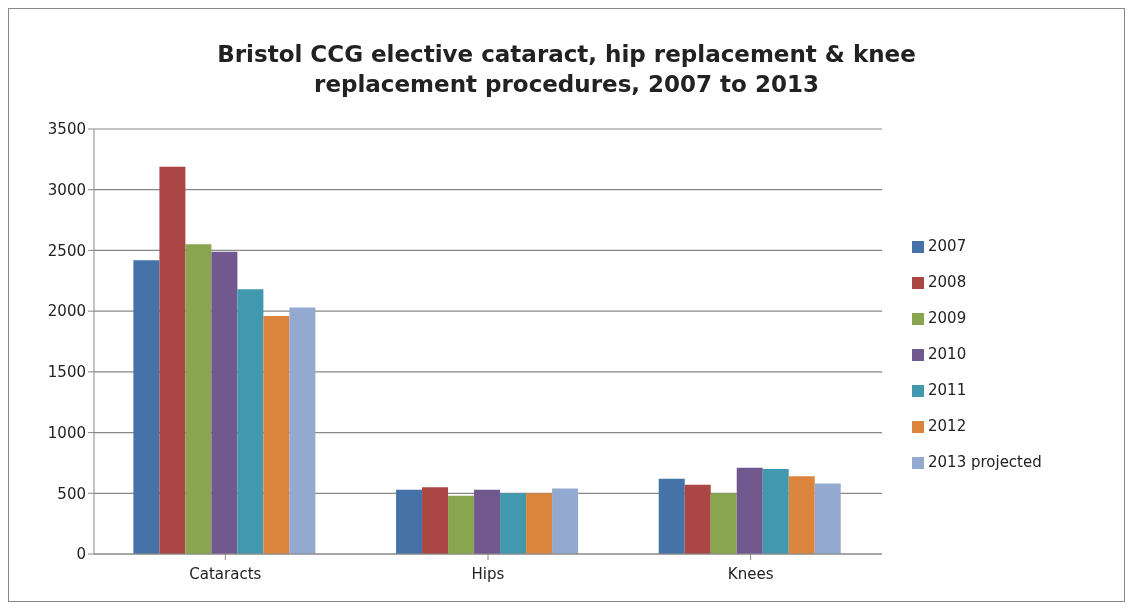 The height and width of the screenshot is (608, 1135). What do you see at coordinates (66, 311) in the screenshot?
I see `y-tick-label: 2000` at bounding box center [66, 311].